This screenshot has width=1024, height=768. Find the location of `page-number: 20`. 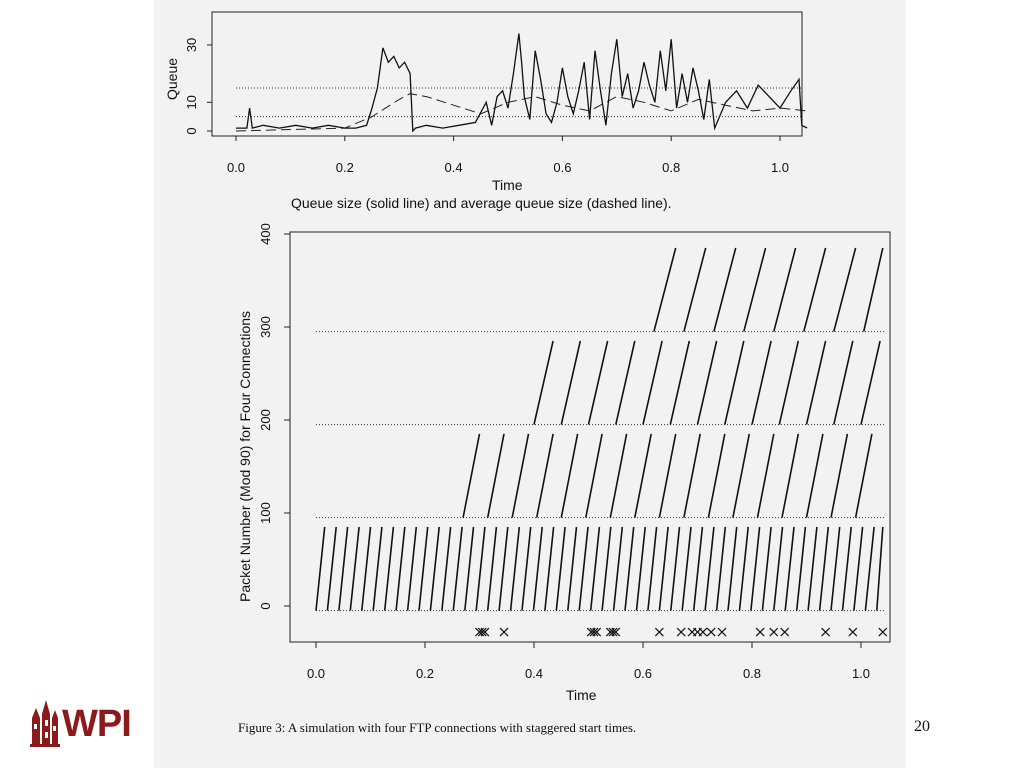

page-number: 20 is located at coordinates (922, 726).